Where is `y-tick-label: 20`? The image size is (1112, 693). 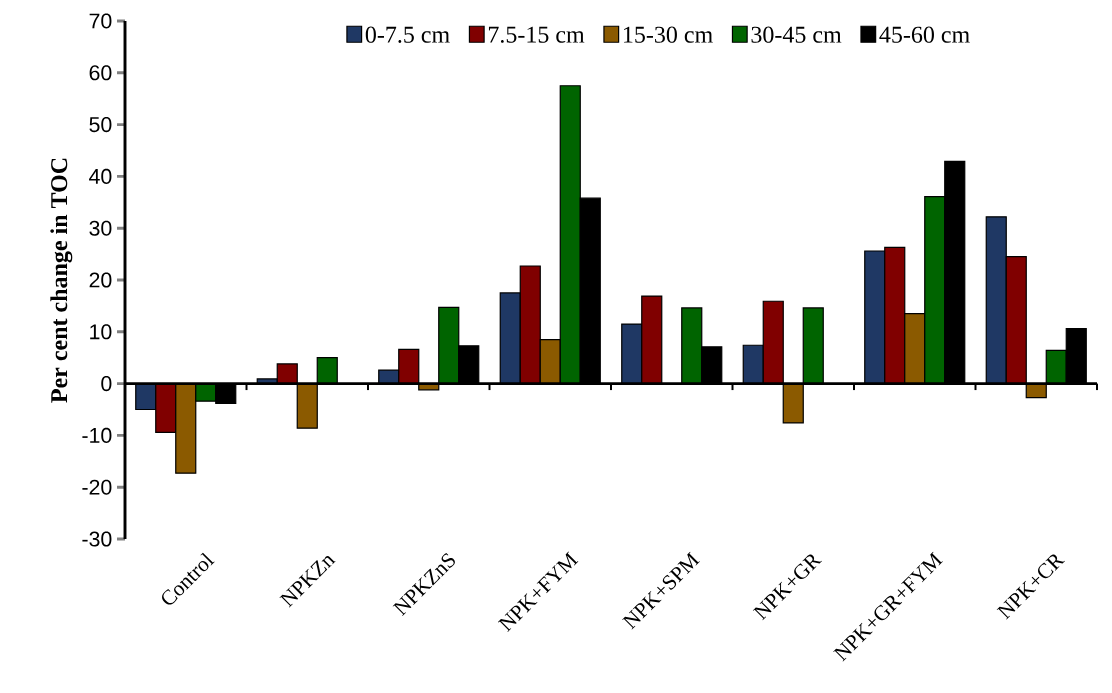 y-tick-label: 20 is located at coordinates (100, 280).